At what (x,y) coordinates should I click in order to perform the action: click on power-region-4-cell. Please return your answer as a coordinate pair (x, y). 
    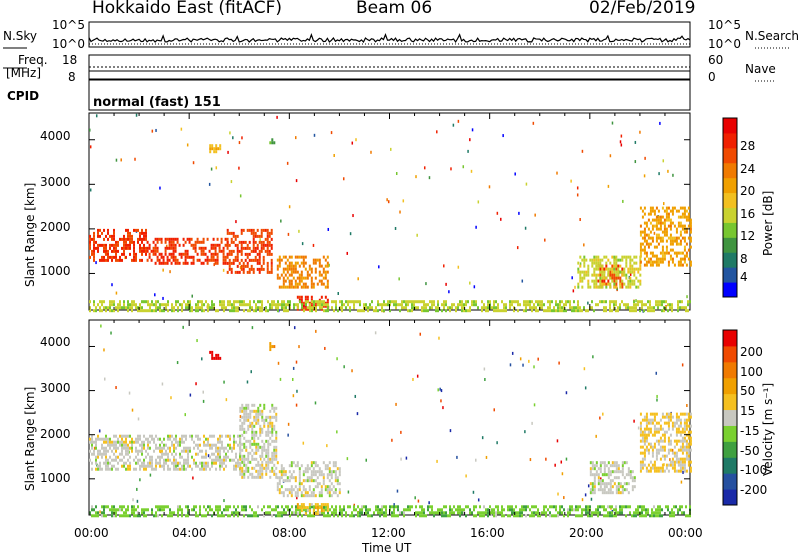
    Looking at the image, I should click on (305, 297).